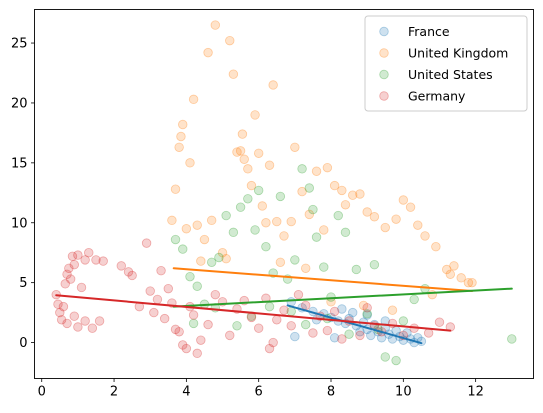  I want to click on trend-line-united-kingdom, so click(323, 280).